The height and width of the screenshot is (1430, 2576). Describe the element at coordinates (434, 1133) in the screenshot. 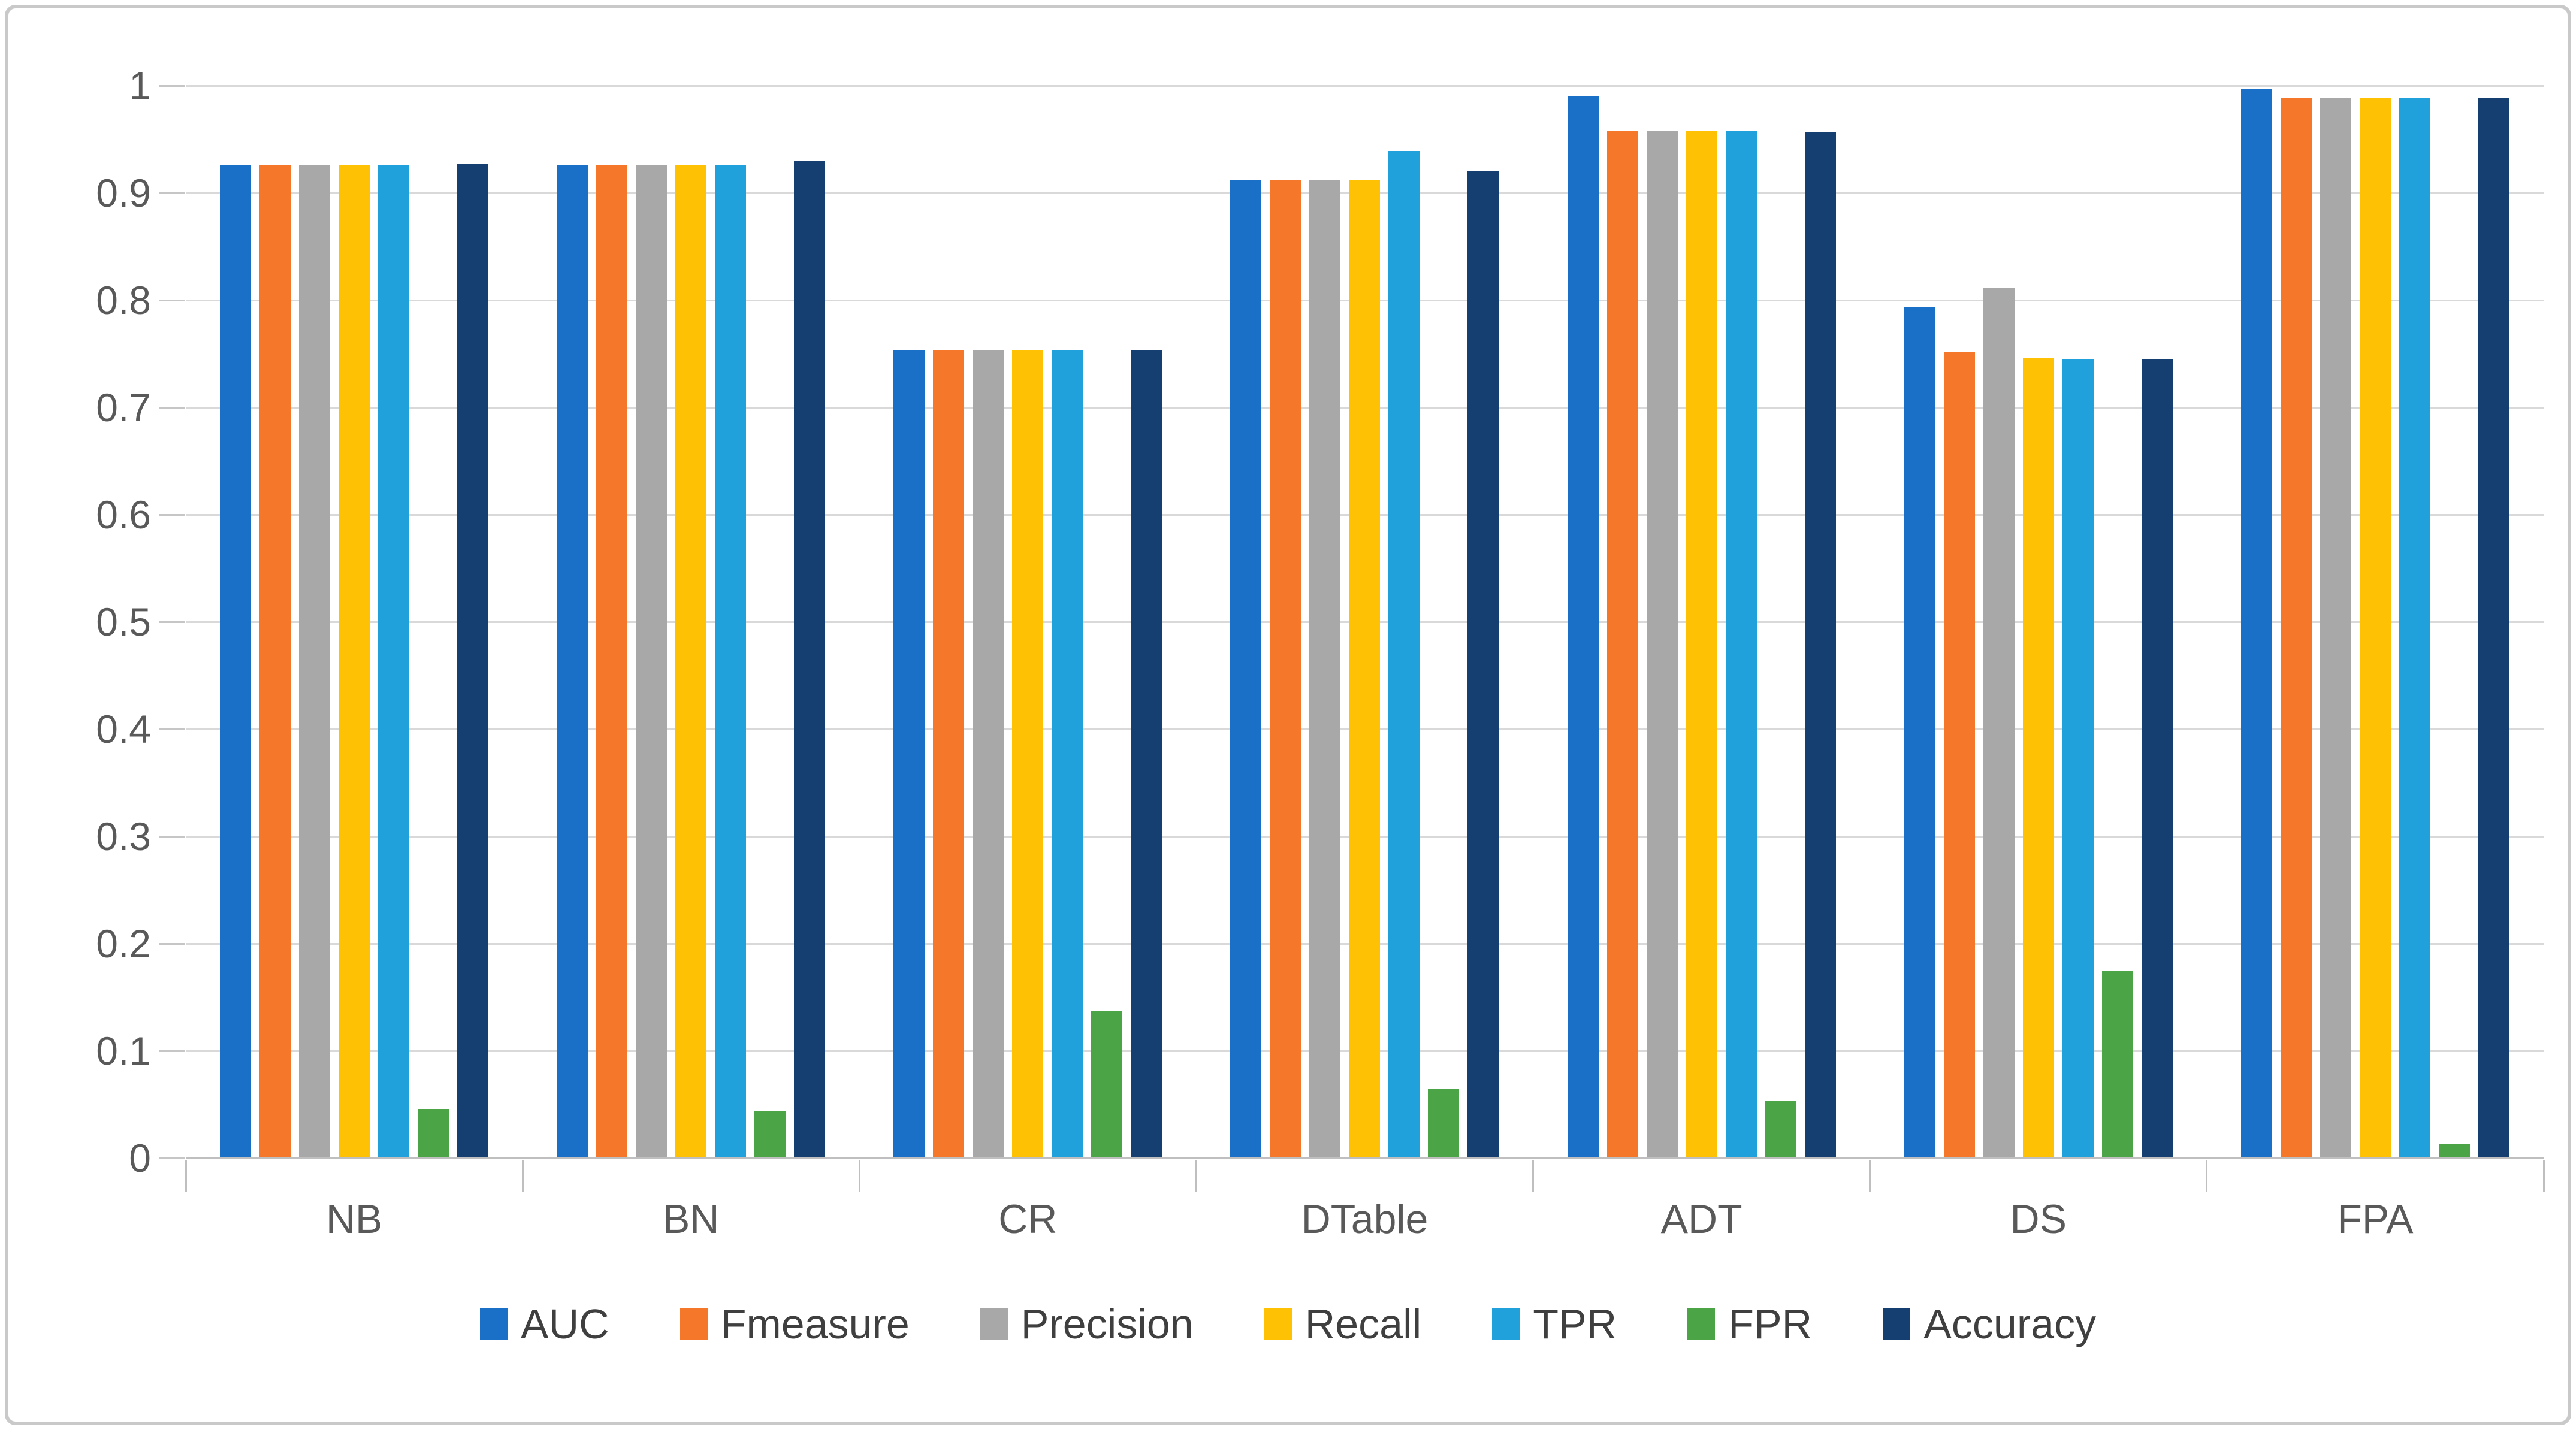

I see `bar-NB-FPR` at that location.